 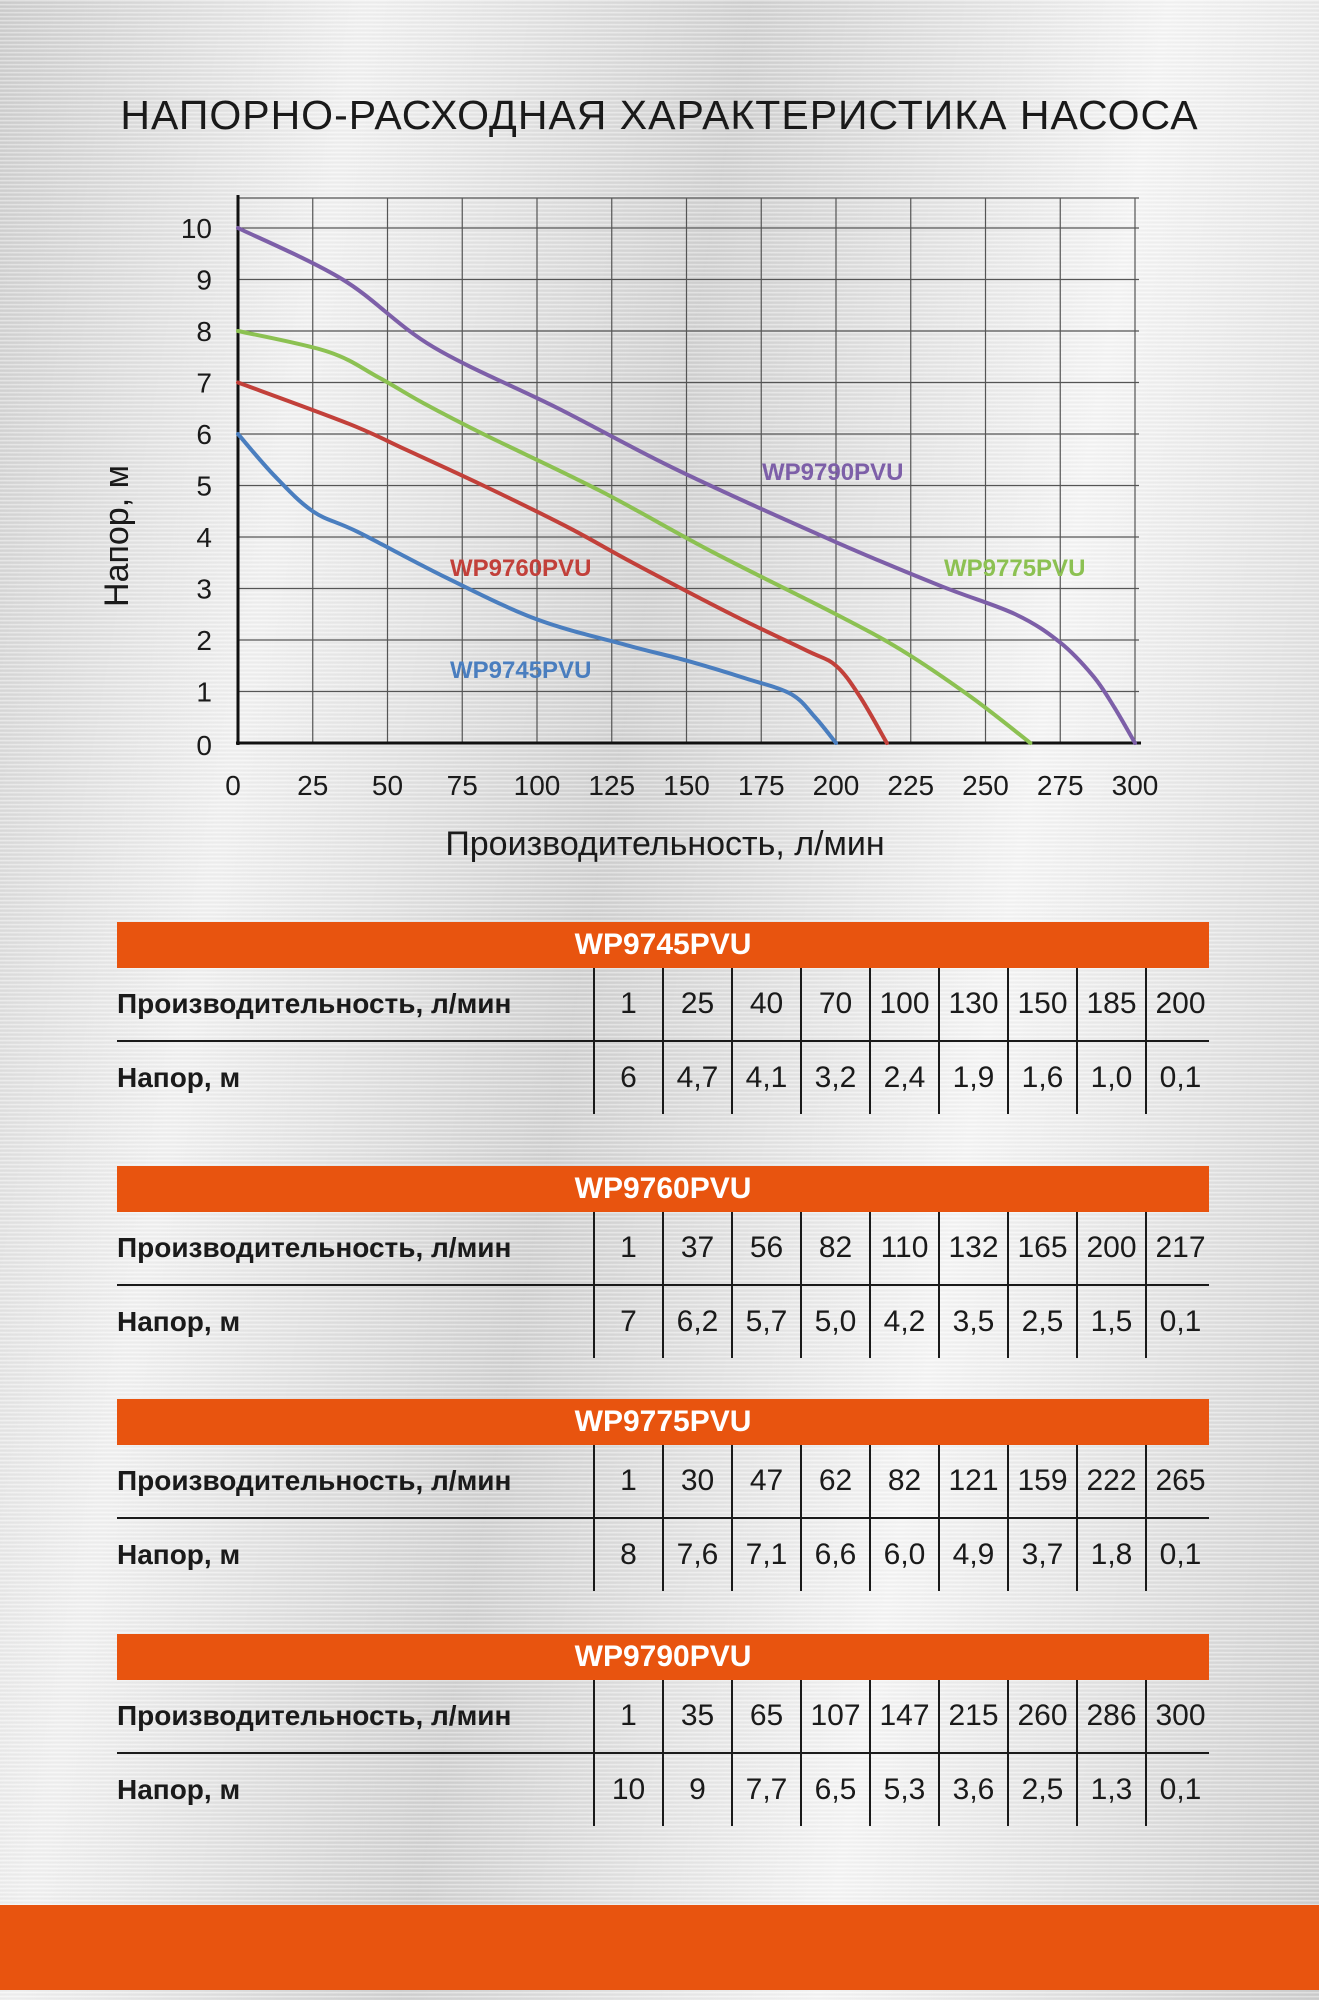 What do you see at coordinates (1041, 1716) in the screenshot?
I see `table-cell: 260` at bounding box center [1041, 1716].